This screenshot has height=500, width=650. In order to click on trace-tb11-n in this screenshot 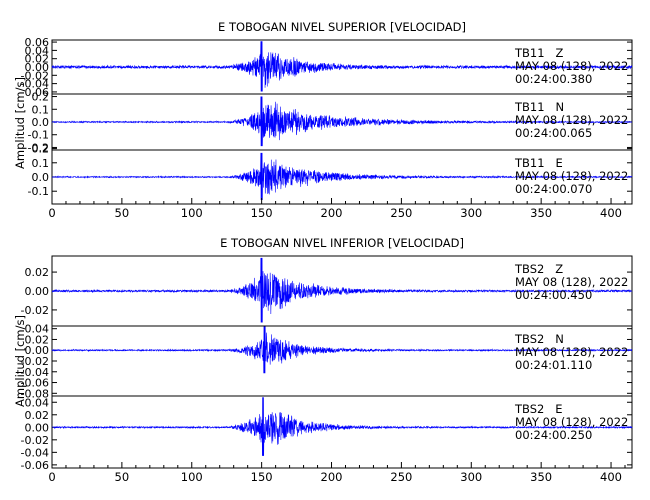, I will do `click(342, 121)`.